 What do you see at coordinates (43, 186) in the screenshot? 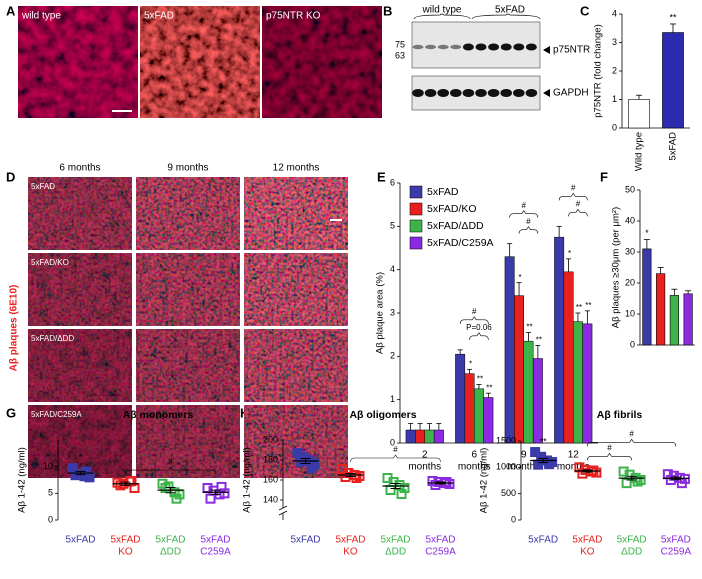
I see `row-label: 5xFAD` at bounding box center [43, 186].